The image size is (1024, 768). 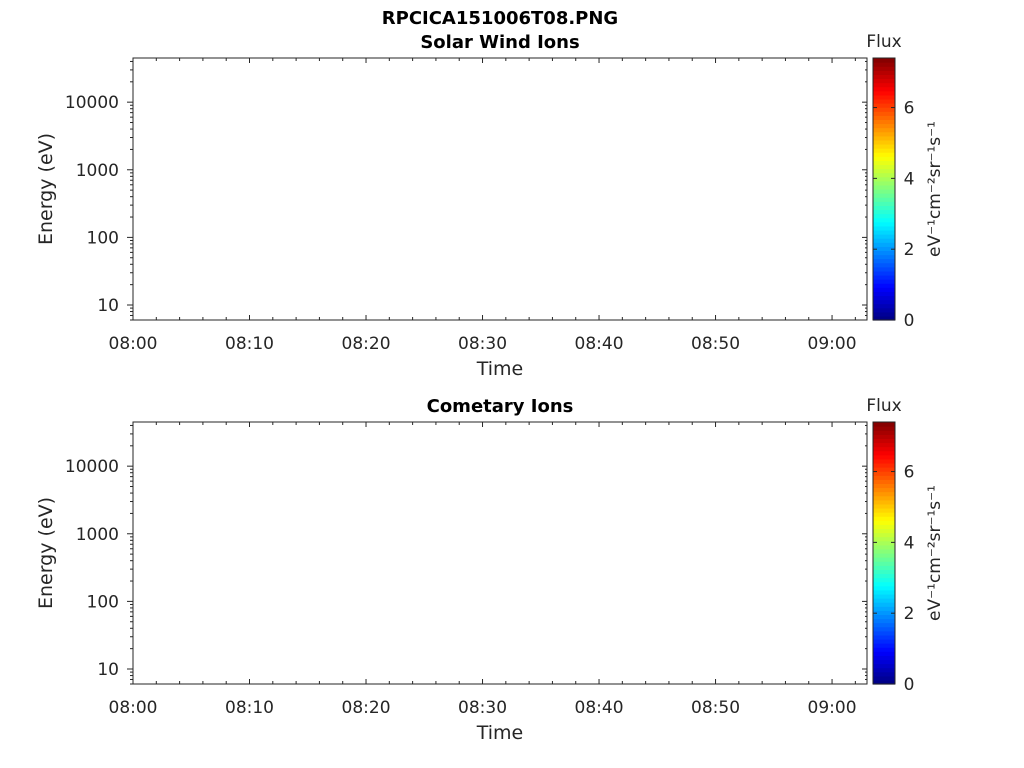 What do you see at coordinates (909, 250) in the screenshot?
I see `colorbar-tick-label: 2` at bounding box center [909, 250].